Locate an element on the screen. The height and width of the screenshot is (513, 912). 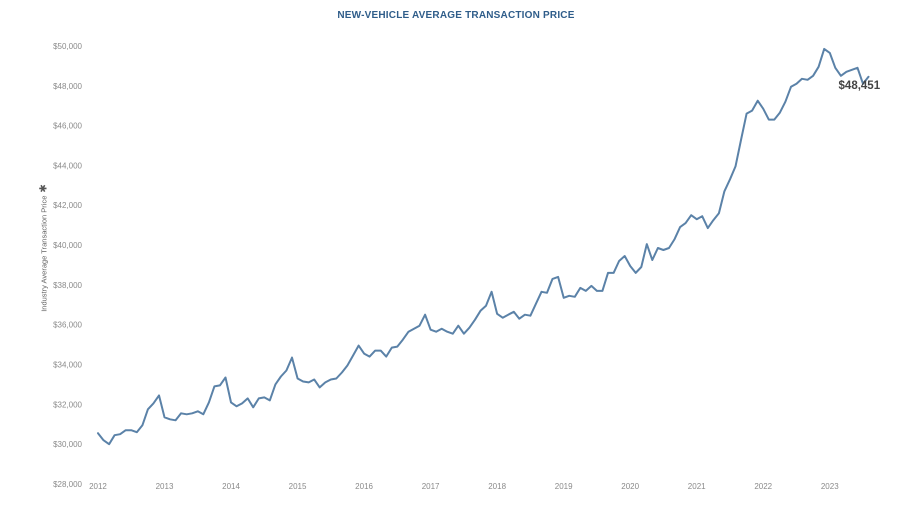
x-tick-label: 2015 is located at coordinates (298, 486).